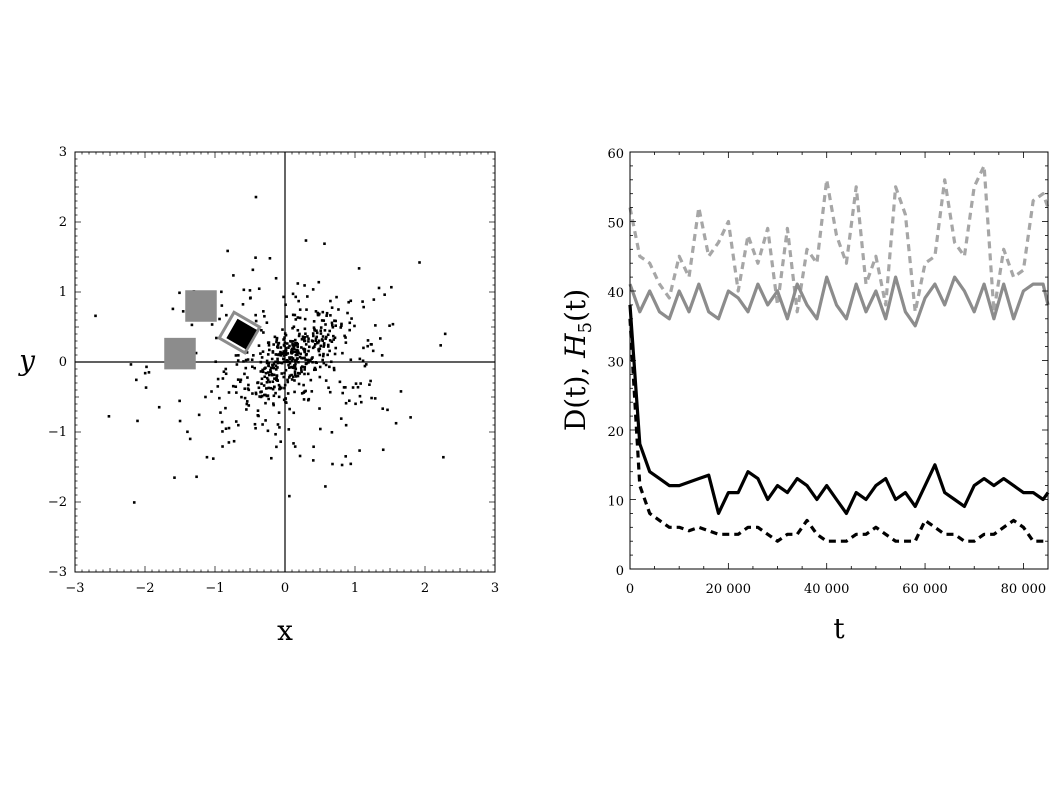 The image size is (1058, 794). I want to click on scatter-y-tick-label: 0, so click(63, 362).